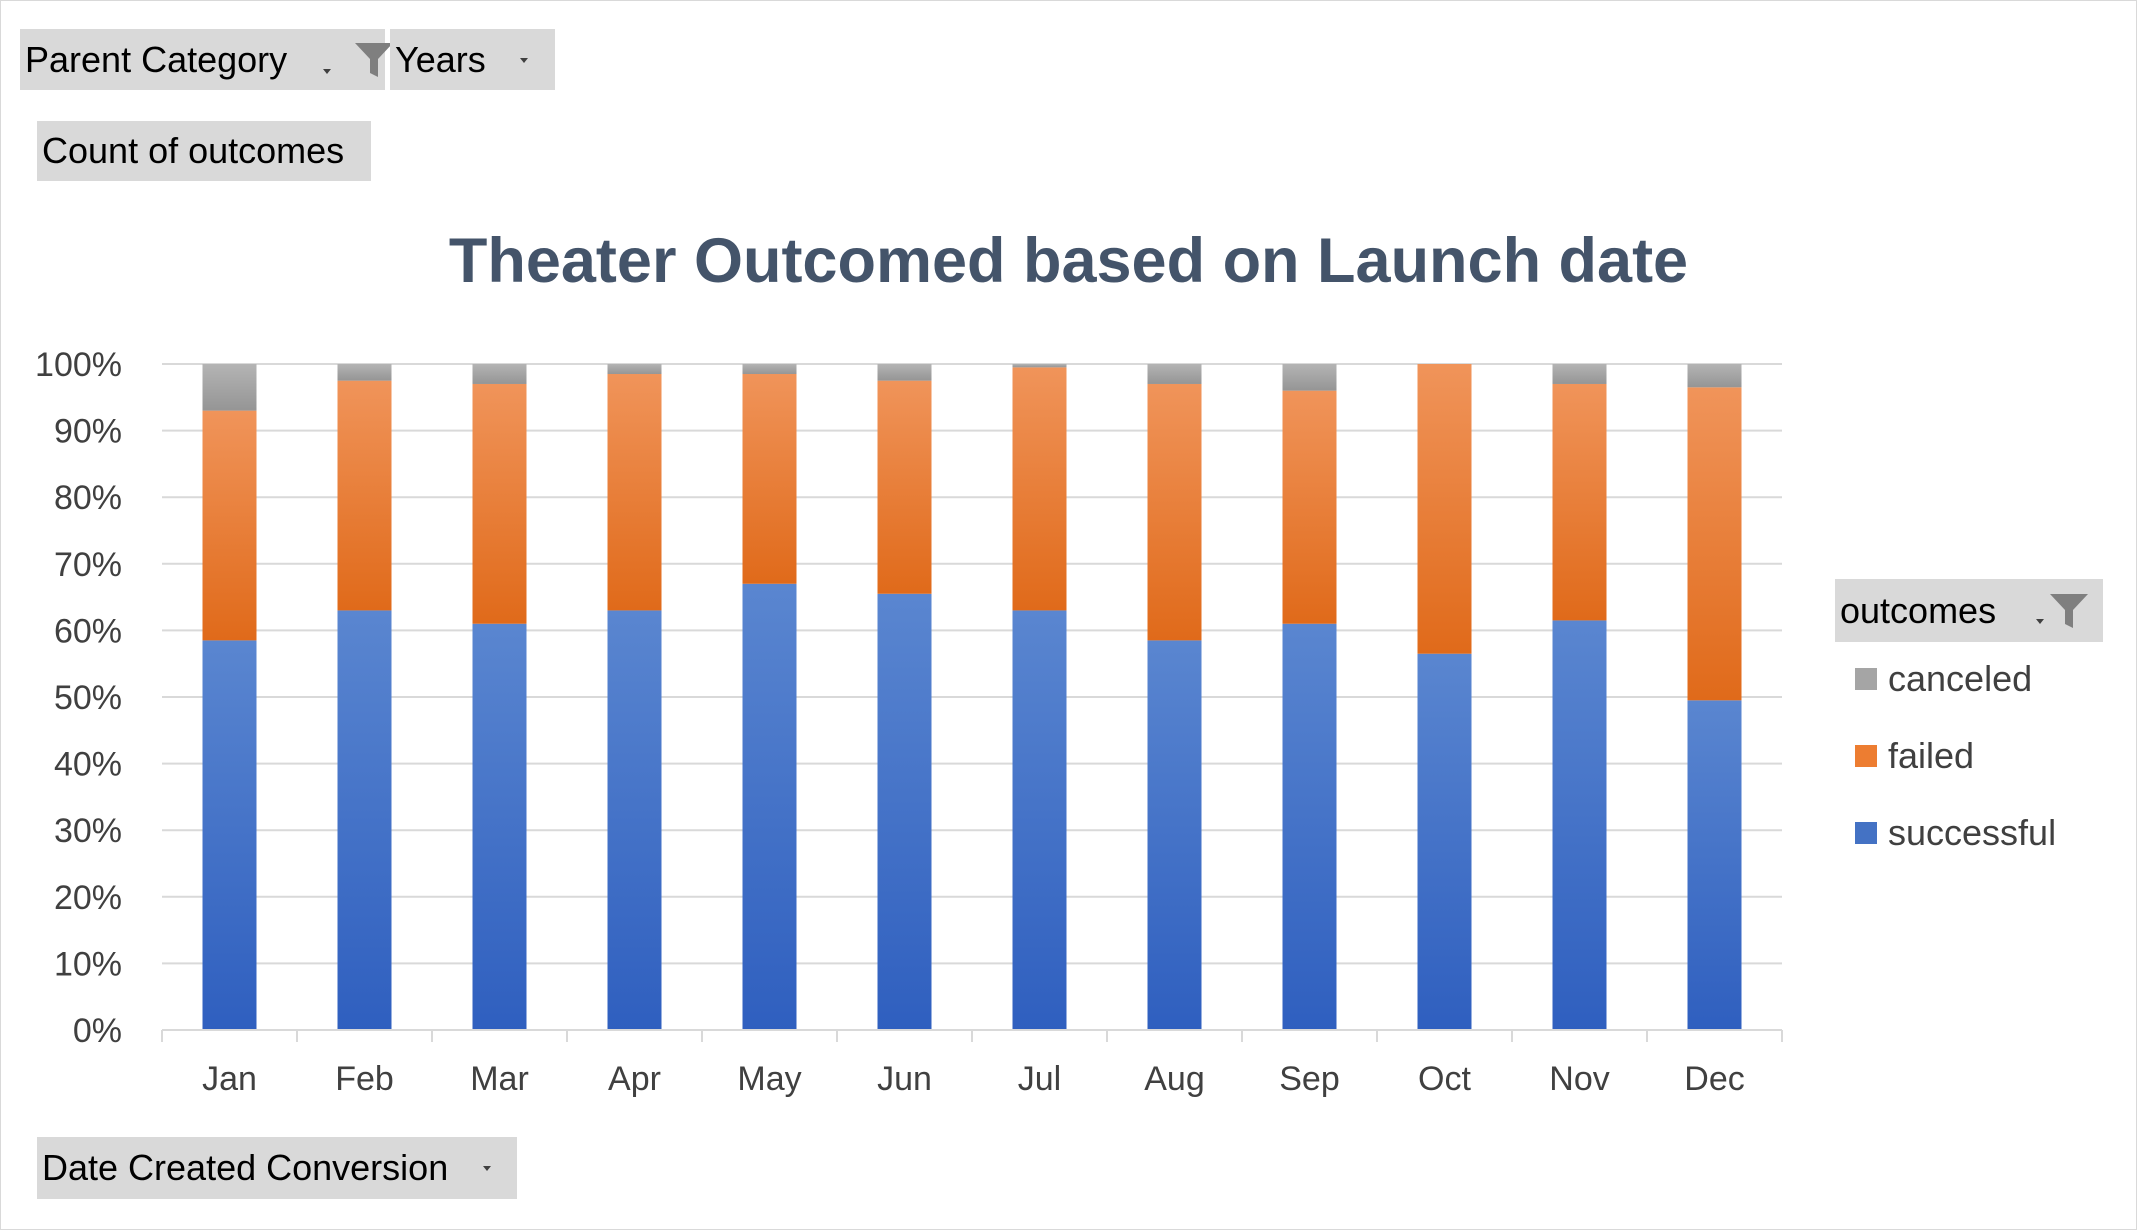 This screenshot has height=1230, width=2137. What do you see at coordinates (634, 369) in the screenshot?
I see `bar-canceled-apr` at bounding box center [634, 369].